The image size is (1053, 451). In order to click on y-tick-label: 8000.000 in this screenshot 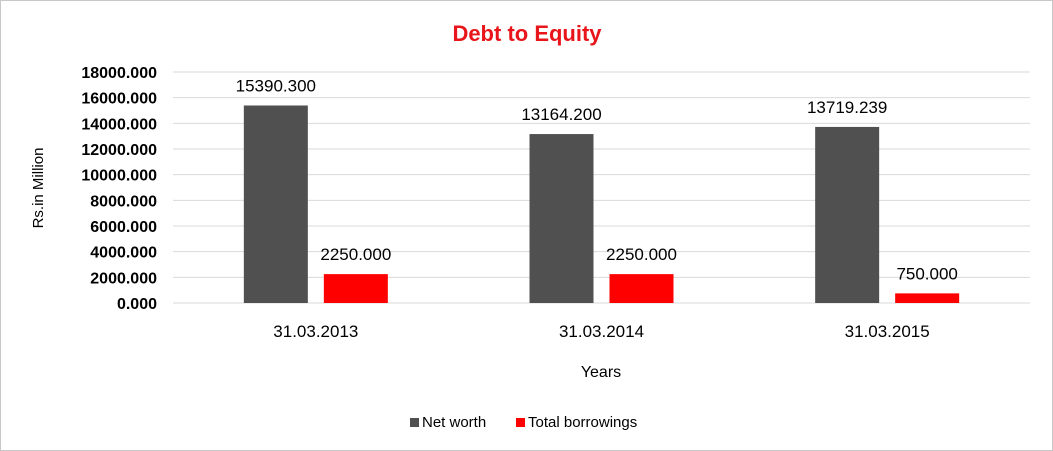, I will do `click(123, 201)`.